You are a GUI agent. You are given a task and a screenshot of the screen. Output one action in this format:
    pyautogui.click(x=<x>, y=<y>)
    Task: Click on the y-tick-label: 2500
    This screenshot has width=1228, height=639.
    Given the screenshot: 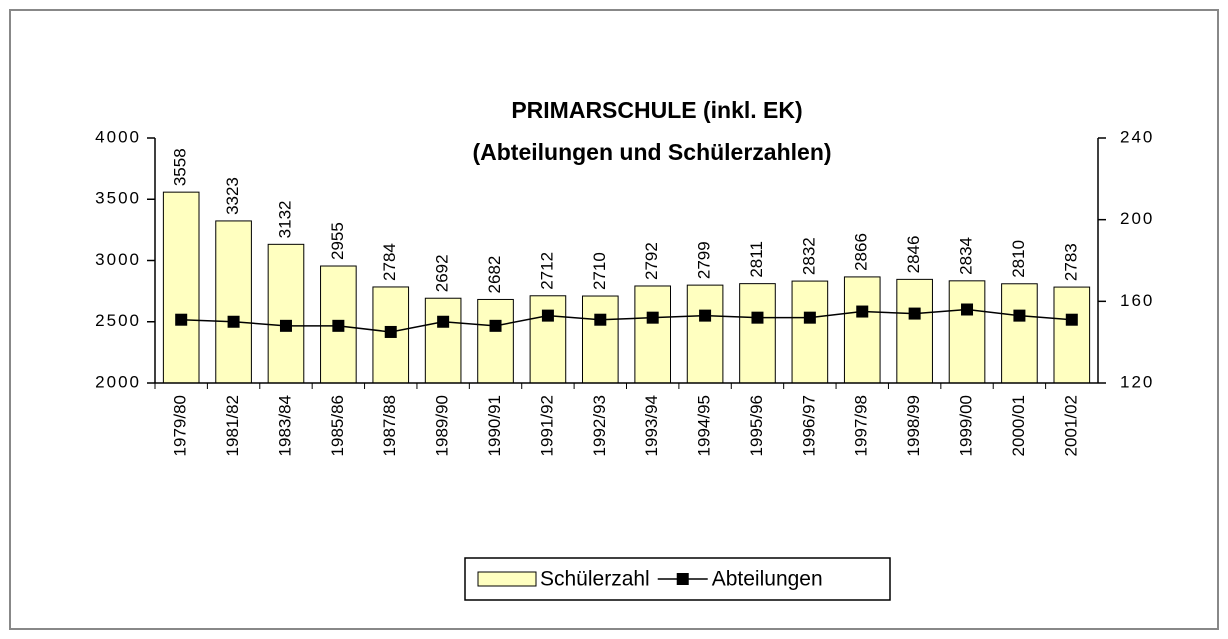 What is the action you would take?
    pyautogui.click(x=118, y=320)
    